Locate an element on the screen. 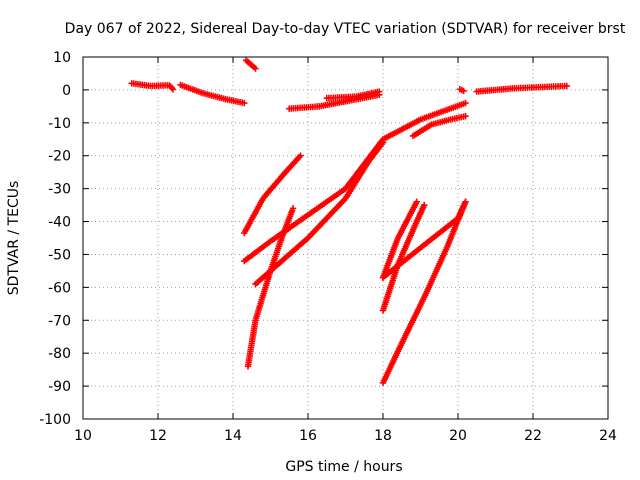  y-tick-label: -20 is located at coordinates (59, 157).